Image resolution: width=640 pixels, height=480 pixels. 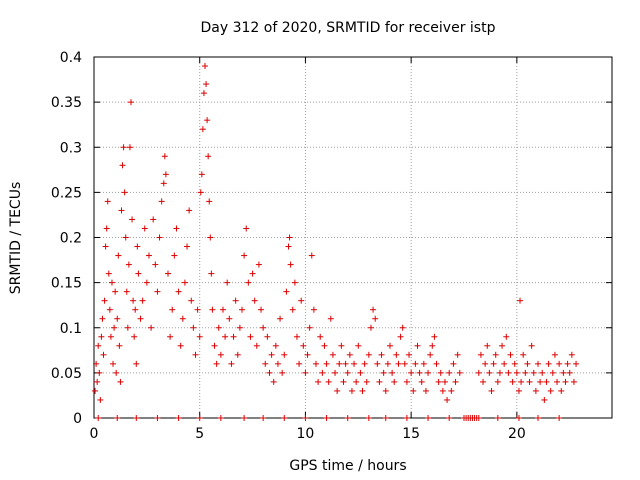 I want to click on y-tick-label: 0.15, so click(x=66, y=284).